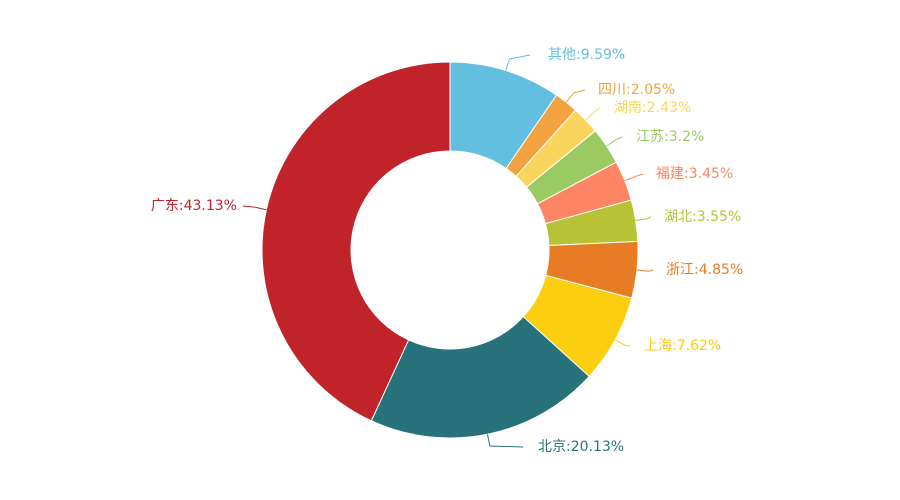 This screenshot has width=900, height=500. I want to click on slice-label-湖北: 湖北:3.55%, so click(702, 217).